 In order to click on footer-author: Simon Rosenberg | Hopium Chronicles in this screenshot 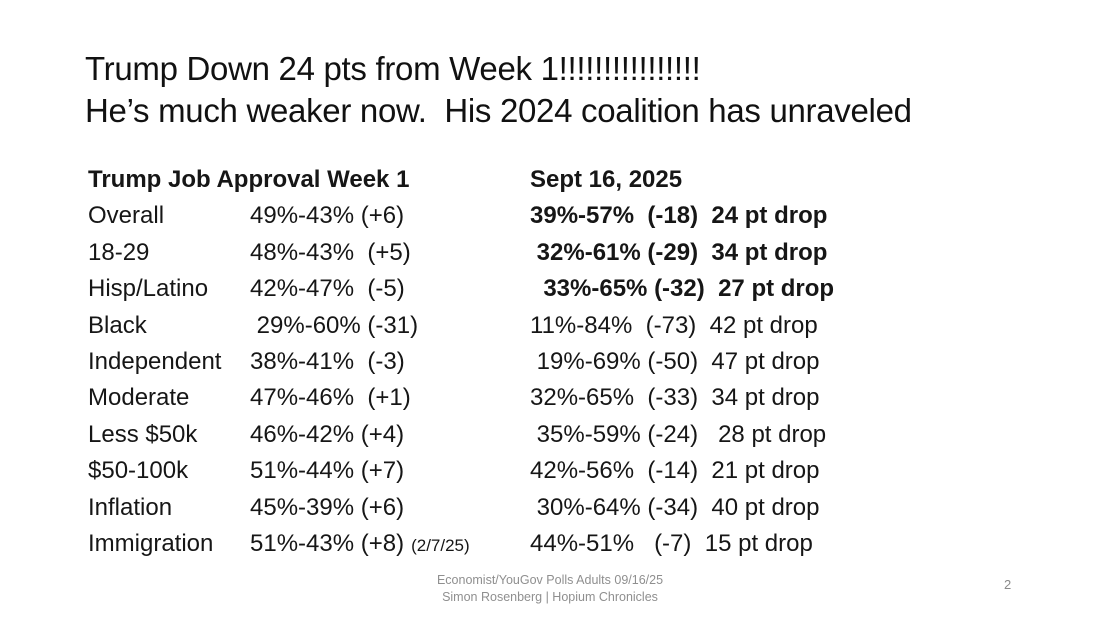, I will do `click(550, 597)`.